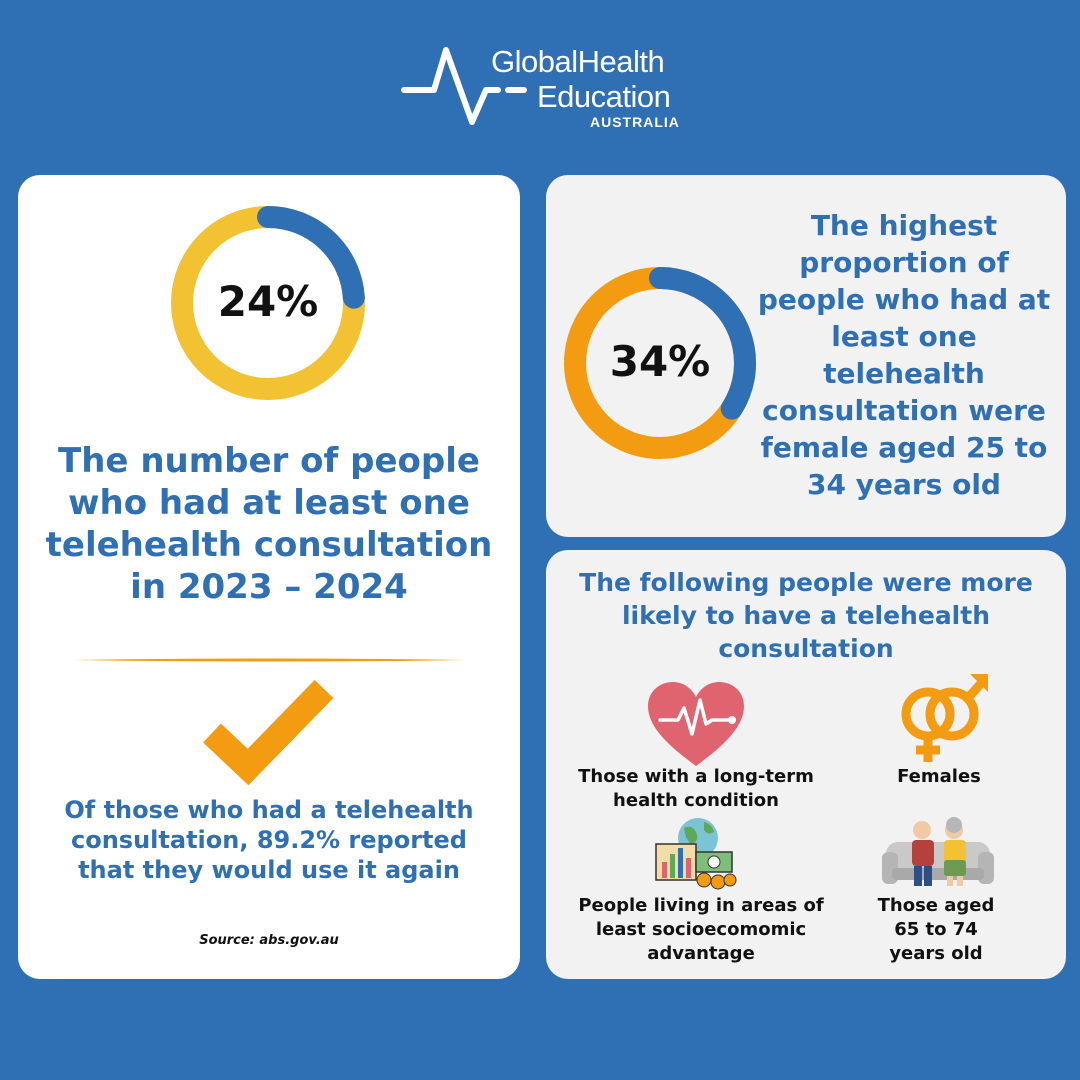 This screenshot has height=1080, width=1080. I want to click on gender-symbols-icon, so click(944, 718).